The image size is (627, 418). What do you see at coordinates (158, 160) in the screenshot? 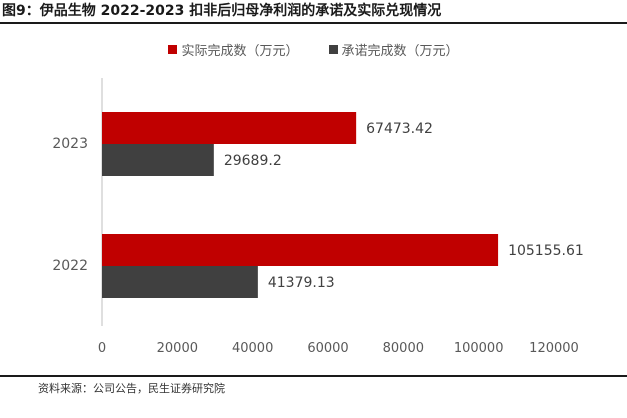
I see `bar-committed-2023` at bounding box center [158, 160].